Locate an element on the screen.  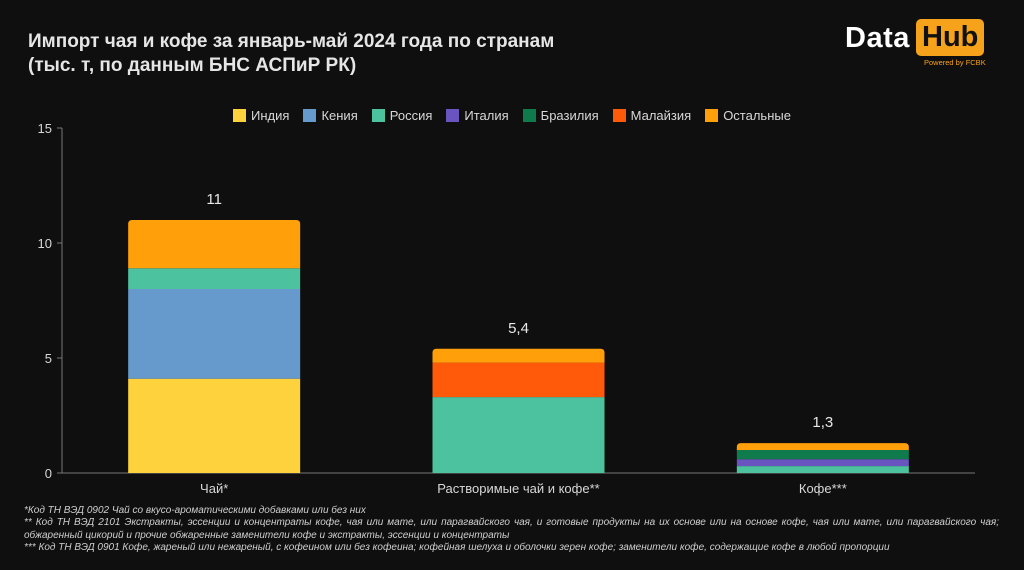
datahub-logo: Data Hub Powered by FCBK is located at coordinates (920, 39).